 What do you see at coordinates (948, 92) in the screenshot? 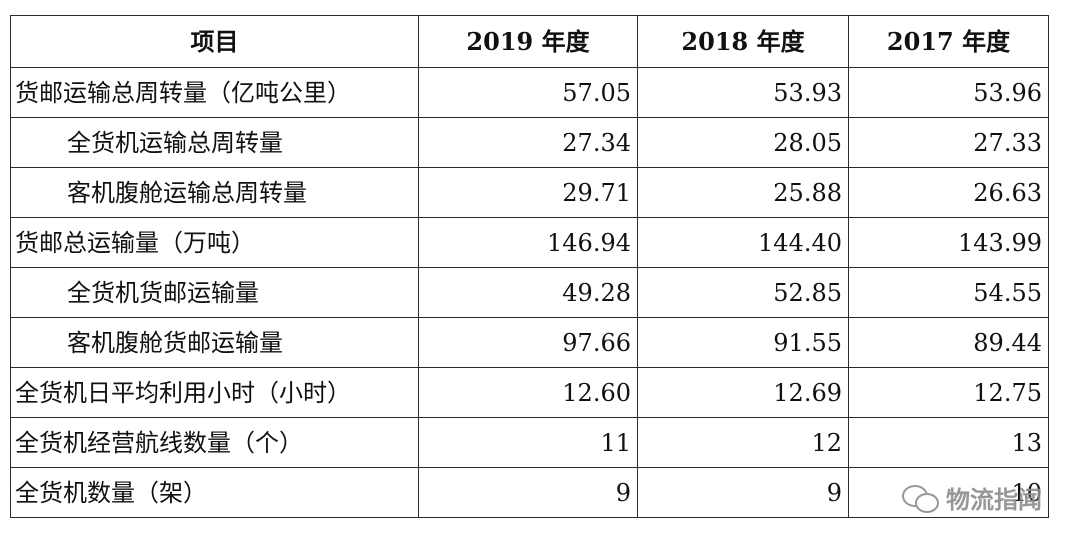
I see `cell-2017: 53.96` at bounding box center [948, 92].